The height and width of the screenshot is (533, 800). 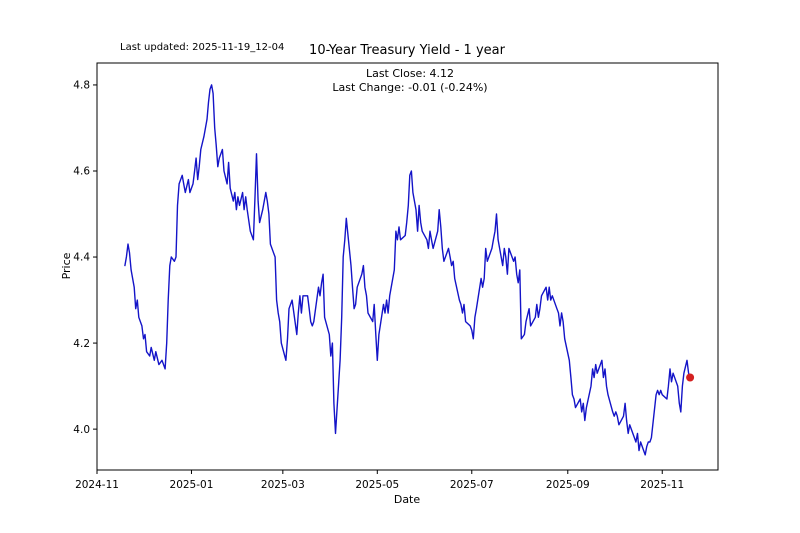 I want to click on last-updated-text: Last updated: 2025-11-19_12-04, so click(x=202, y=47).